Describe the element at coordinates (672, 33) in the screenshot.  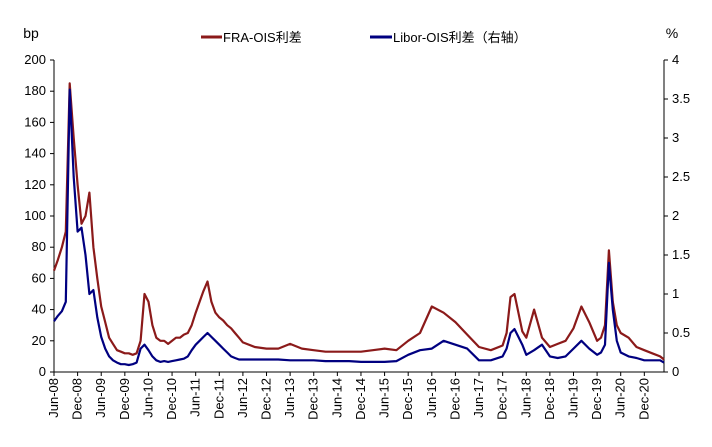
I see `right-axis-unit: %` at that location.